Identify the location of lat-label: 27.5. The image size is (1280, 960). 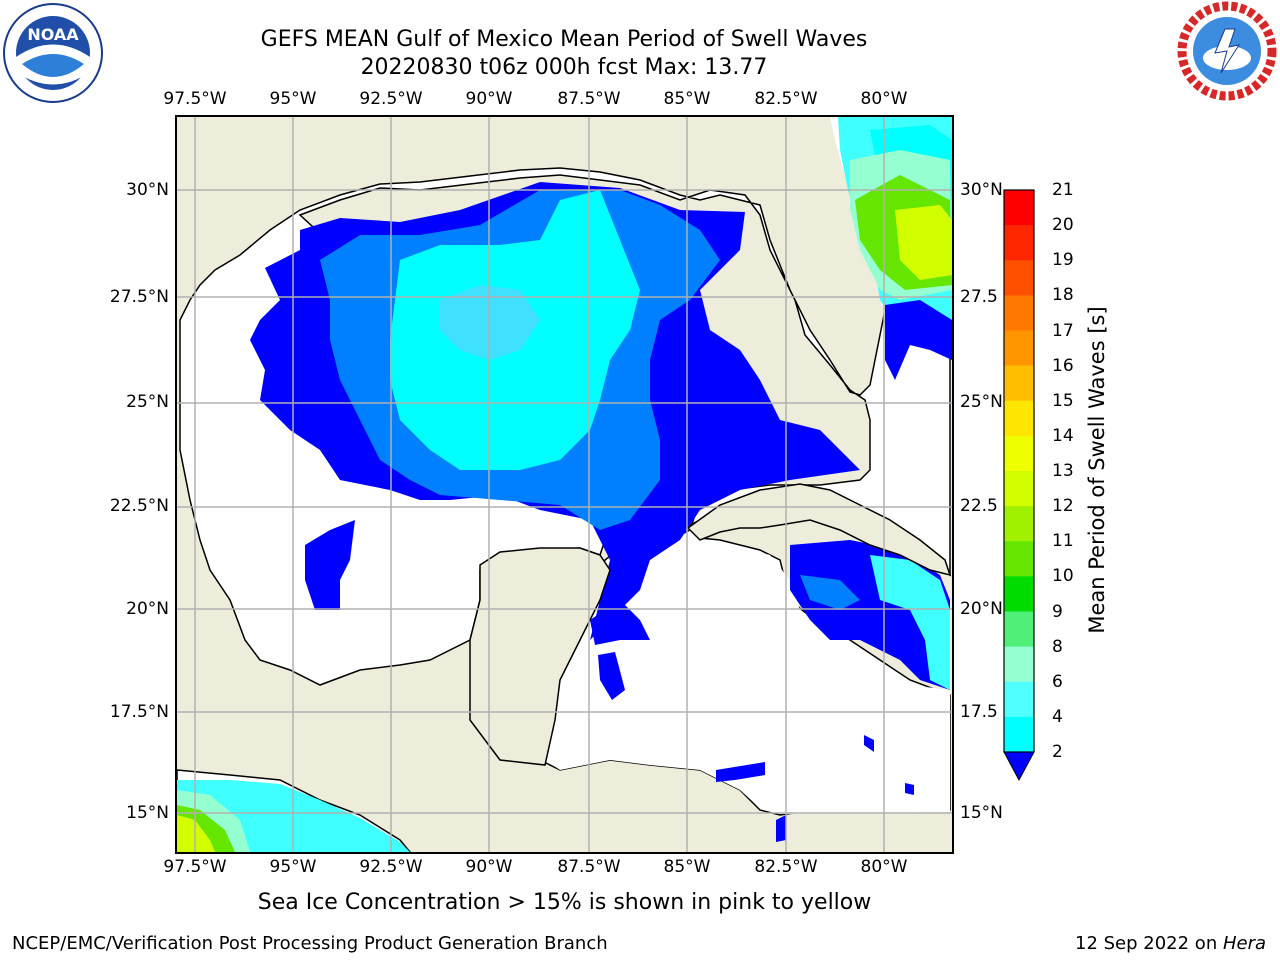
(979, 297).